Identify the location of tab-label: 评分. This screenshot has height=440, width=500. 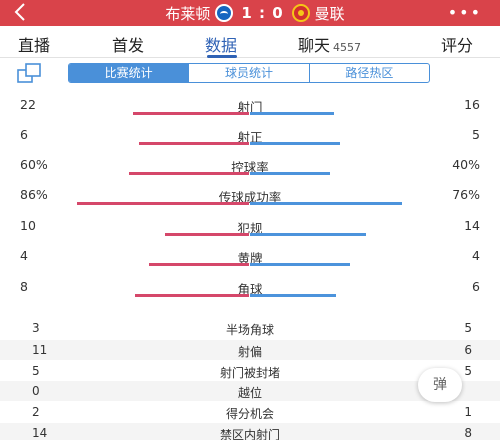
(457, 45).